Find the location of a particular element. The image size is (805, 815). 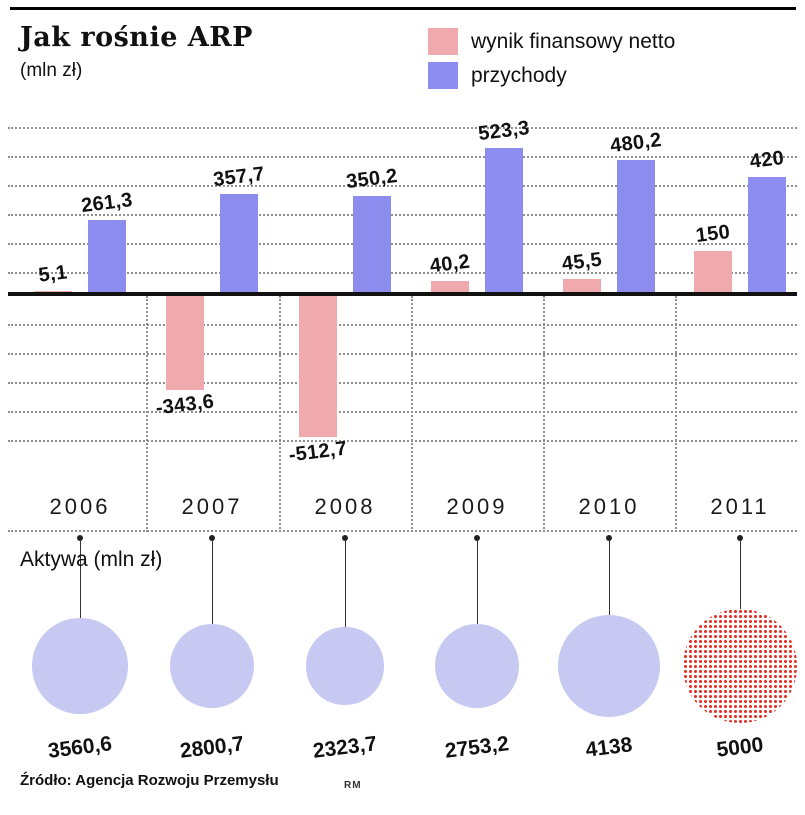

year-label-2006: 2006 is located at coordinates (80, 506).